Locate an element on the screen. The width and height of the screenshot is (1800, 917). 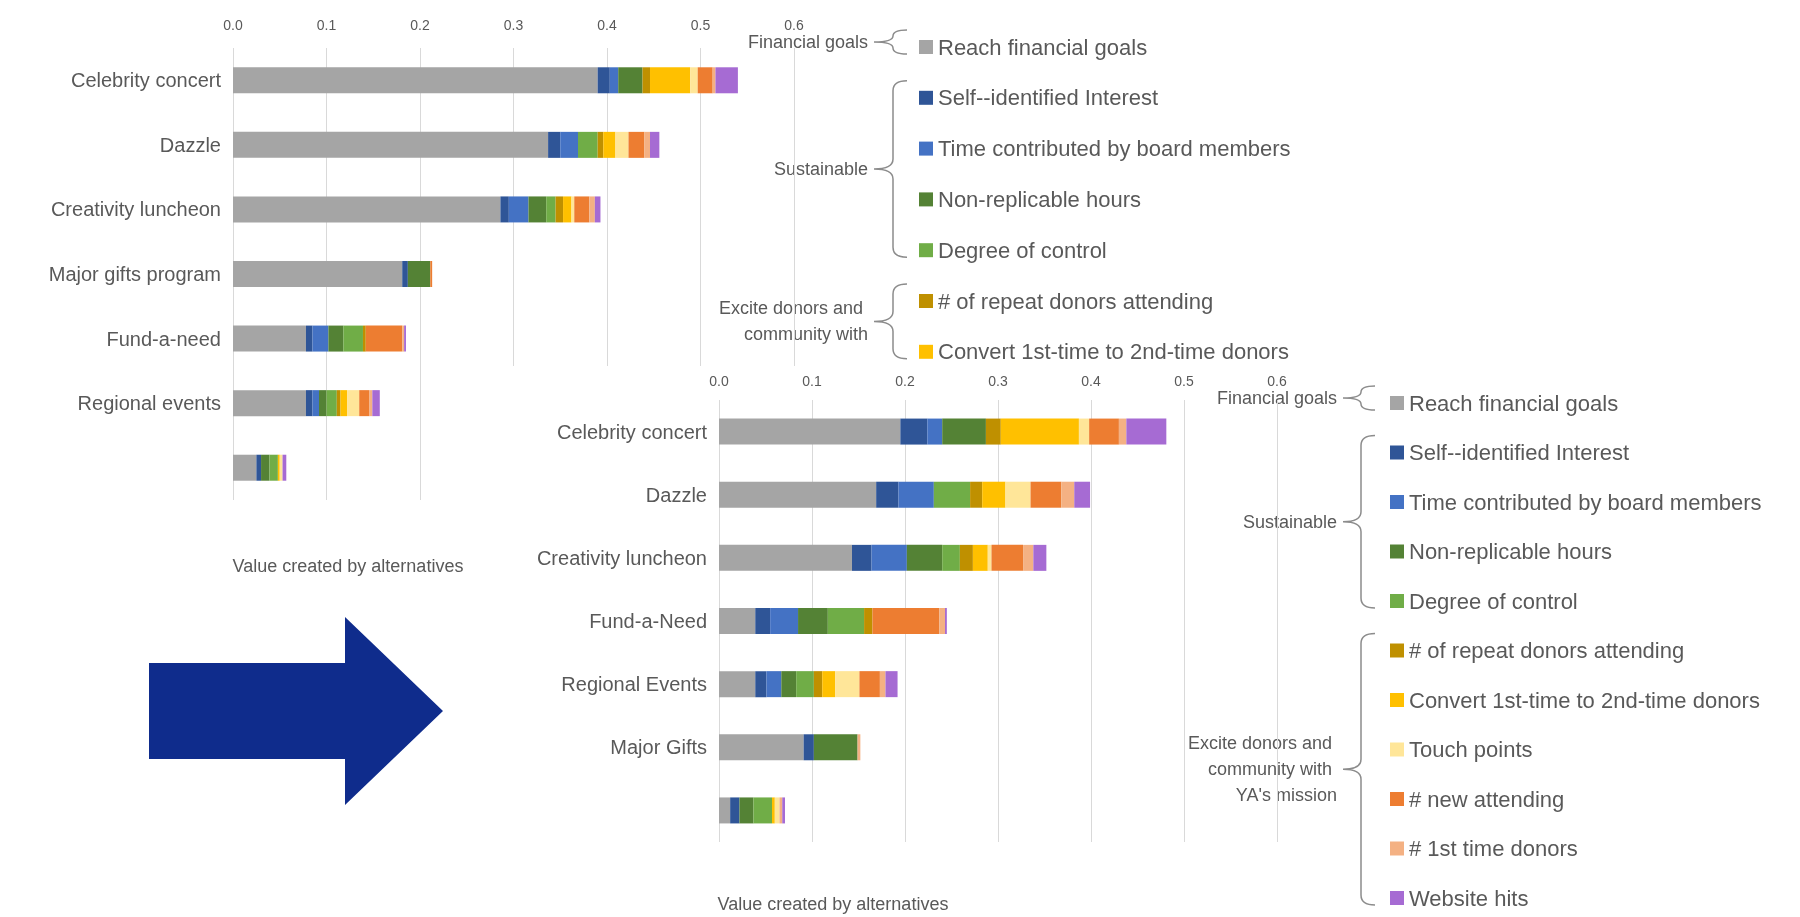
x-tick-label: 0.1 is located at coordinates (812, 381).